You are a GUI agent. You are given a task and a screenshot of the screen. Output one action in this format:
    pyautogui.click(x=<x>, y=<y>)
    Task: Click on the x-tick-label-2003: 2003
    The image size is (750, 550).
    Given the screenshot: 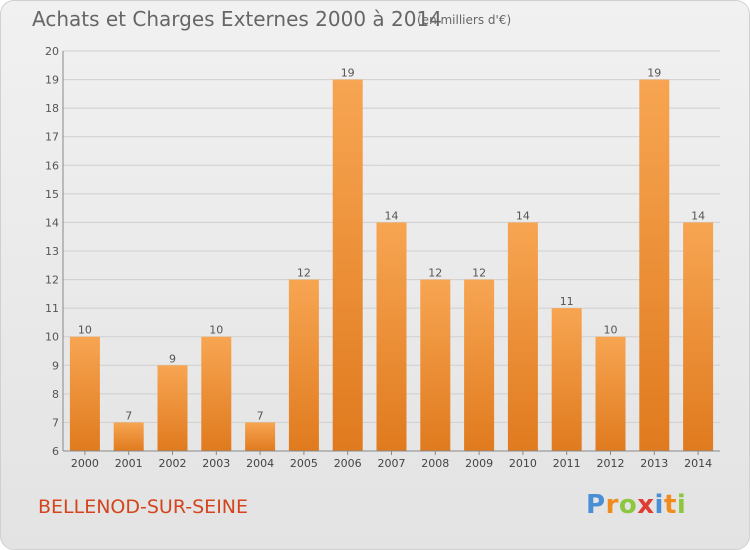 What is the action you would take?
    pyautogui.click(x=216, y=463)
    